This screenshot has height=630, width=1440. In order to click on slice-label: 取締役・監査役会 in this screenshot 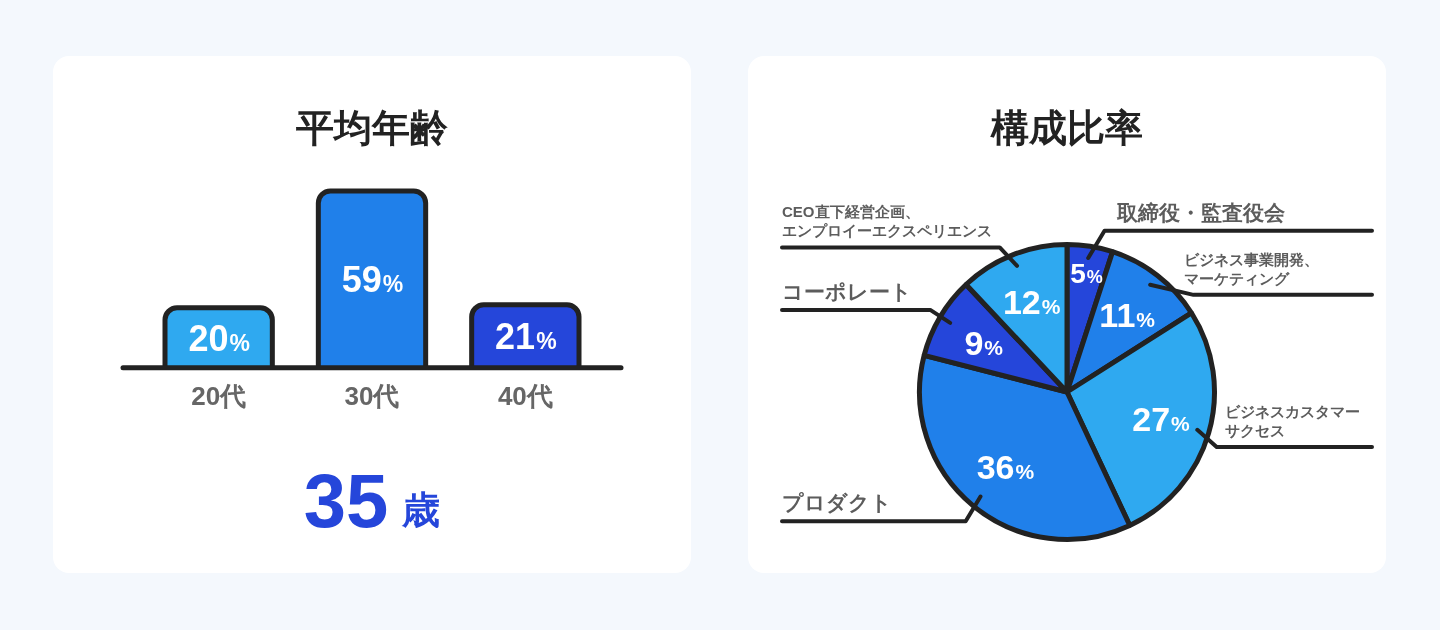, I will do `click(1200, 212)`.